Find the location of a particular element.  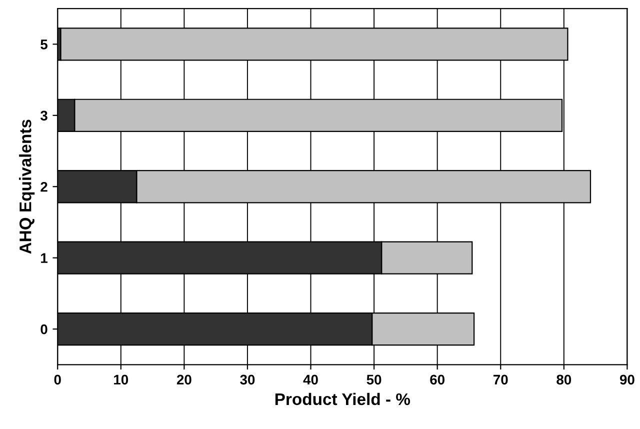

x-tick-label: 90 is located at coordinates (627, 379).